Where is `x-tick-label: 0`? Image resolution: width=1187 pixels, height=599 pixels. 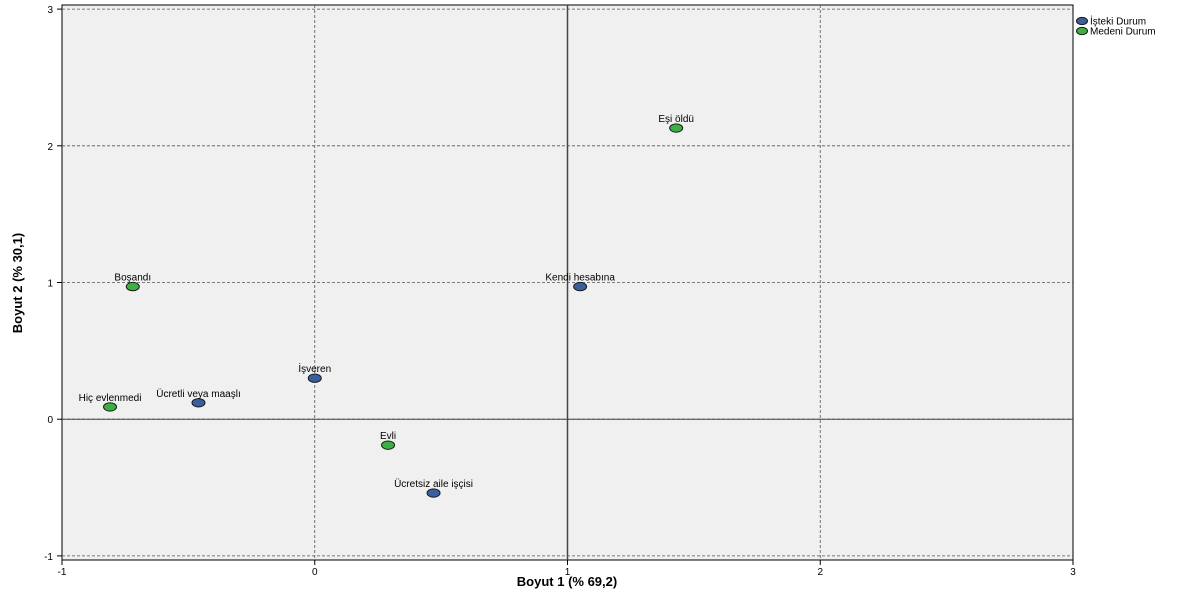 x-tick-label: 0 is located at coordinates (315, 572).